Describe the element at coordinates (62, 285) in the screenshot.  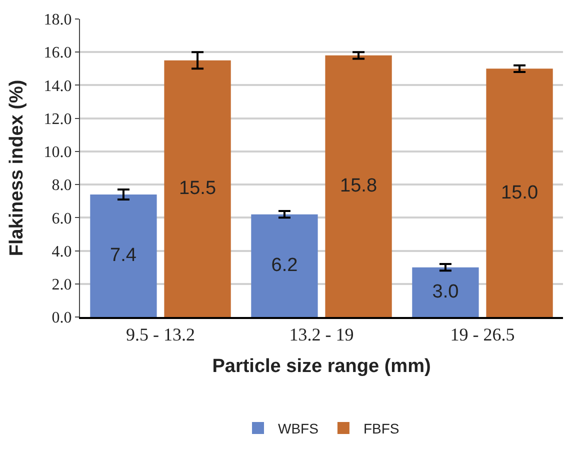
I see `y-tick-label: 2.0` at that location.